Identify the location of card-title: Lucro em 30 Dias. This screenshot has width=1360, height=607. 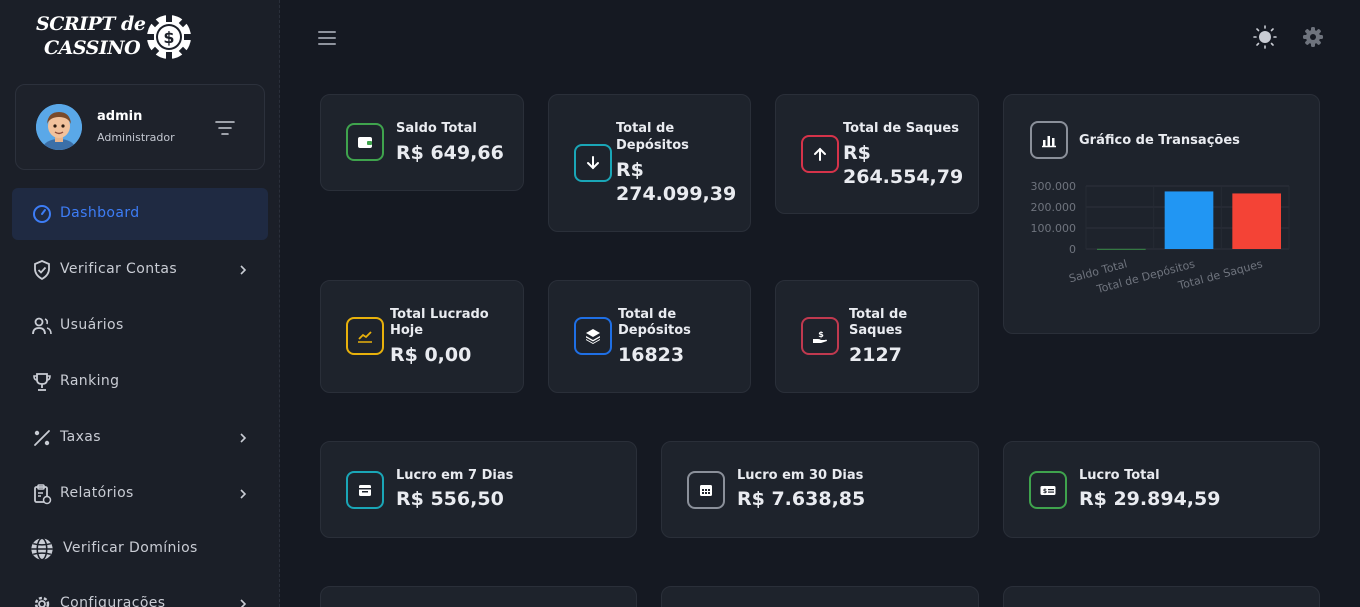
(800, 475).